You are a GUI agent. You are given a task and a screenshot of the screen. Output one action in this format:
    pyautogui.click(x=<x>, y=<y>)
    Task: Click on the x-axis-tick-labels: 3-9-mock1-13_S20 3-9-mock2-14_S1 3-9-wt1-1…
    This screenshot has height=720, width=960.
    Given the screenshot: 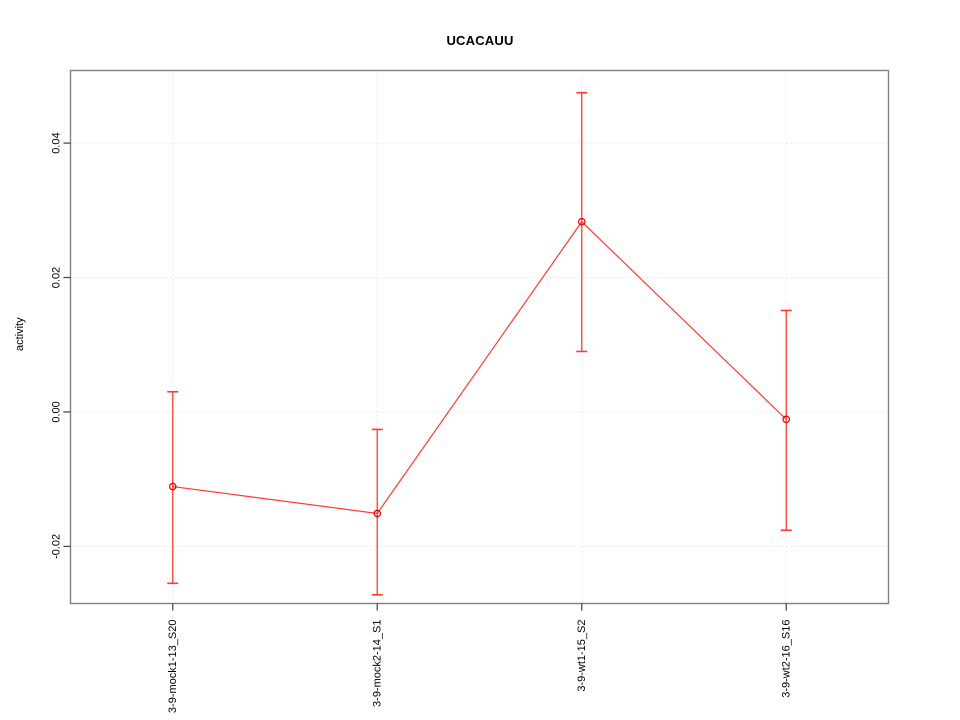 What is the action you would take?
    pyautogui.click(x=480, y=667)
    